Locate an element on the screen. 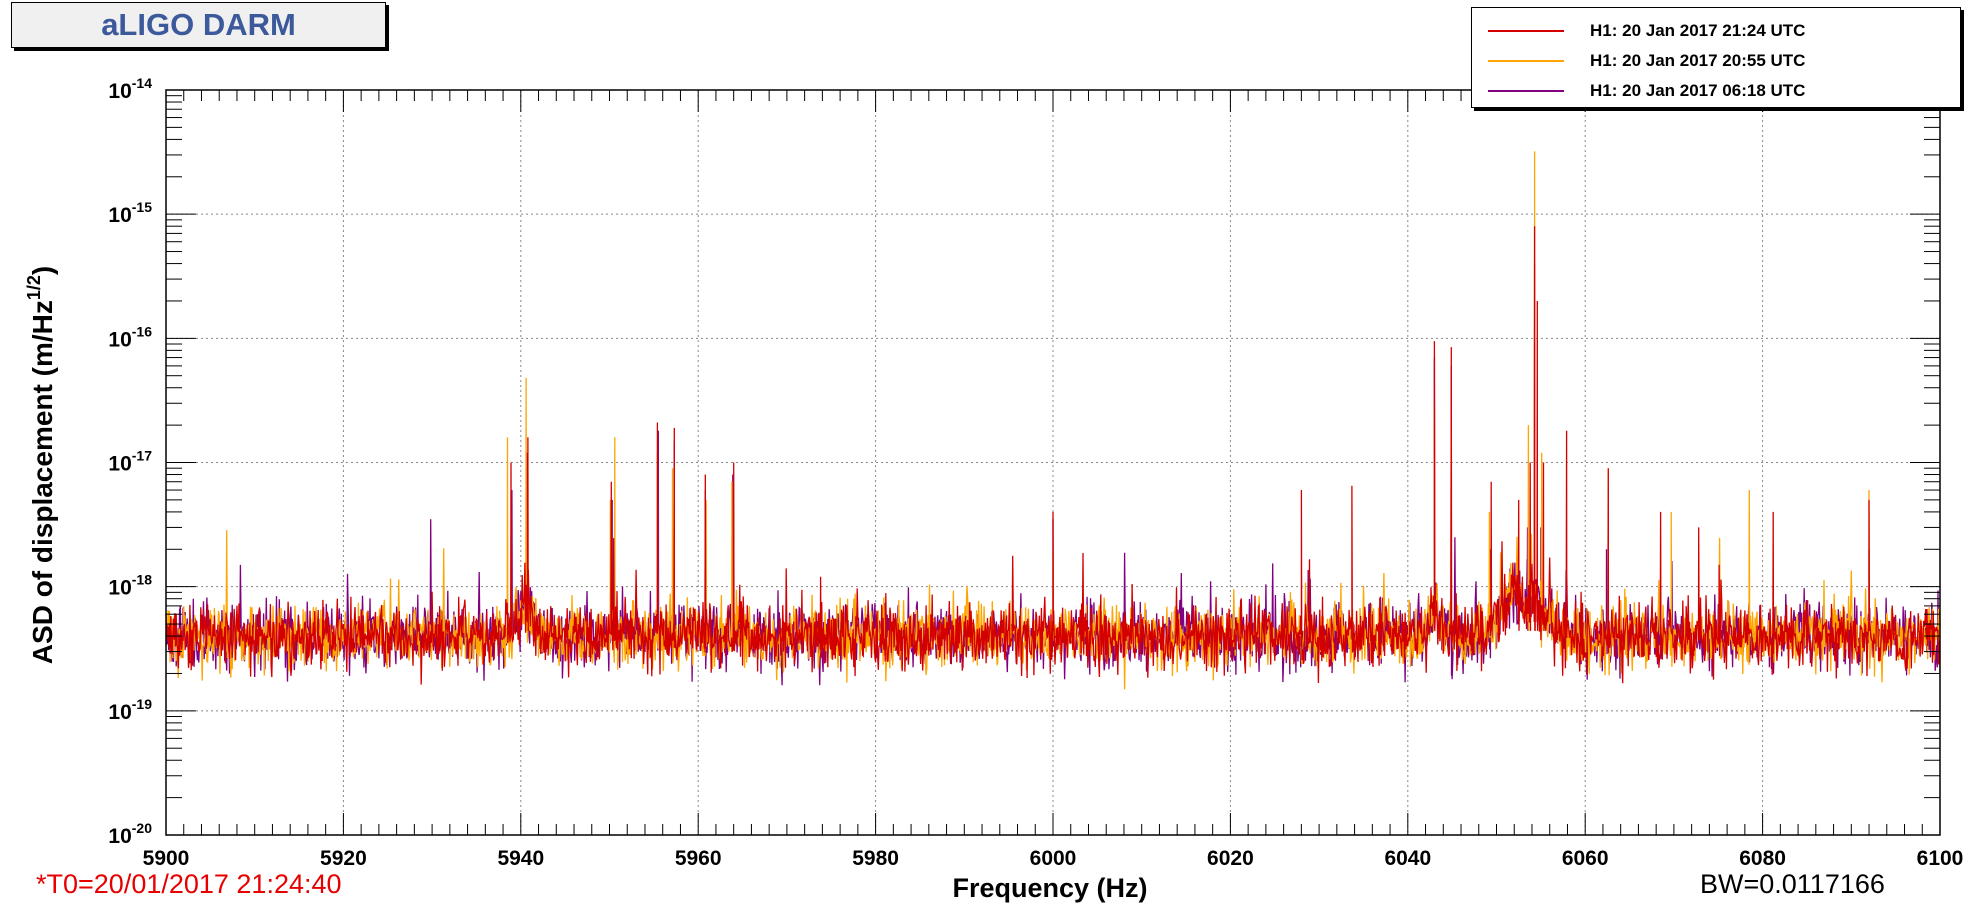  legend-label-3: H1: 20 Jan 2017 06:18 UTC is located at coordinates (1698, 90).